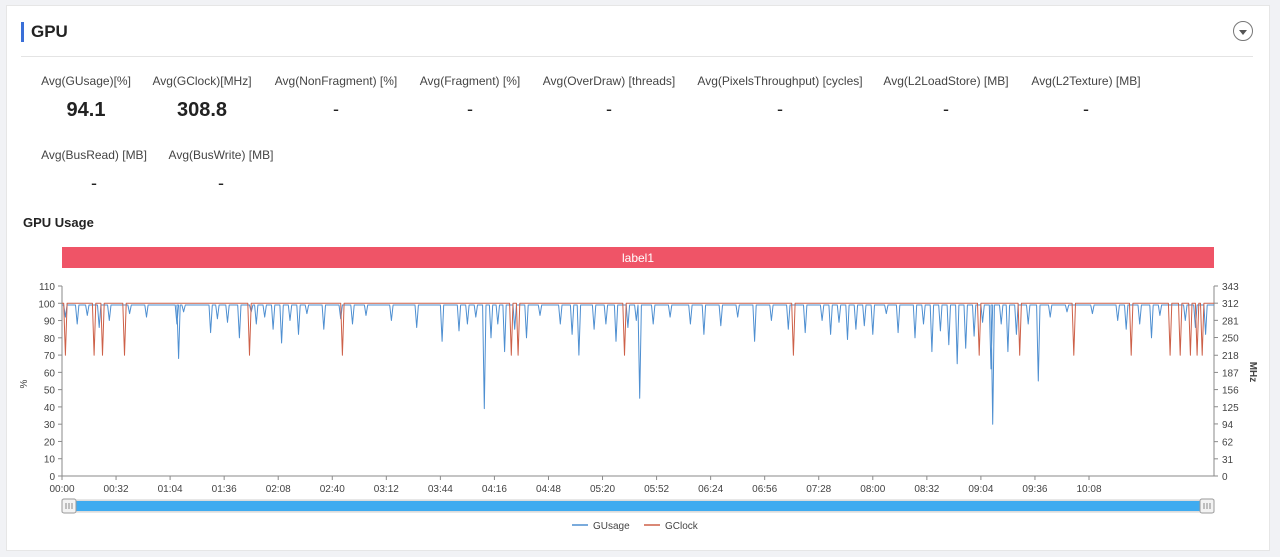  What do you see at coordinates (50, 425) in the screenshot?
I see `y-left-tick-label: 30` at bounding box center [50, 425].